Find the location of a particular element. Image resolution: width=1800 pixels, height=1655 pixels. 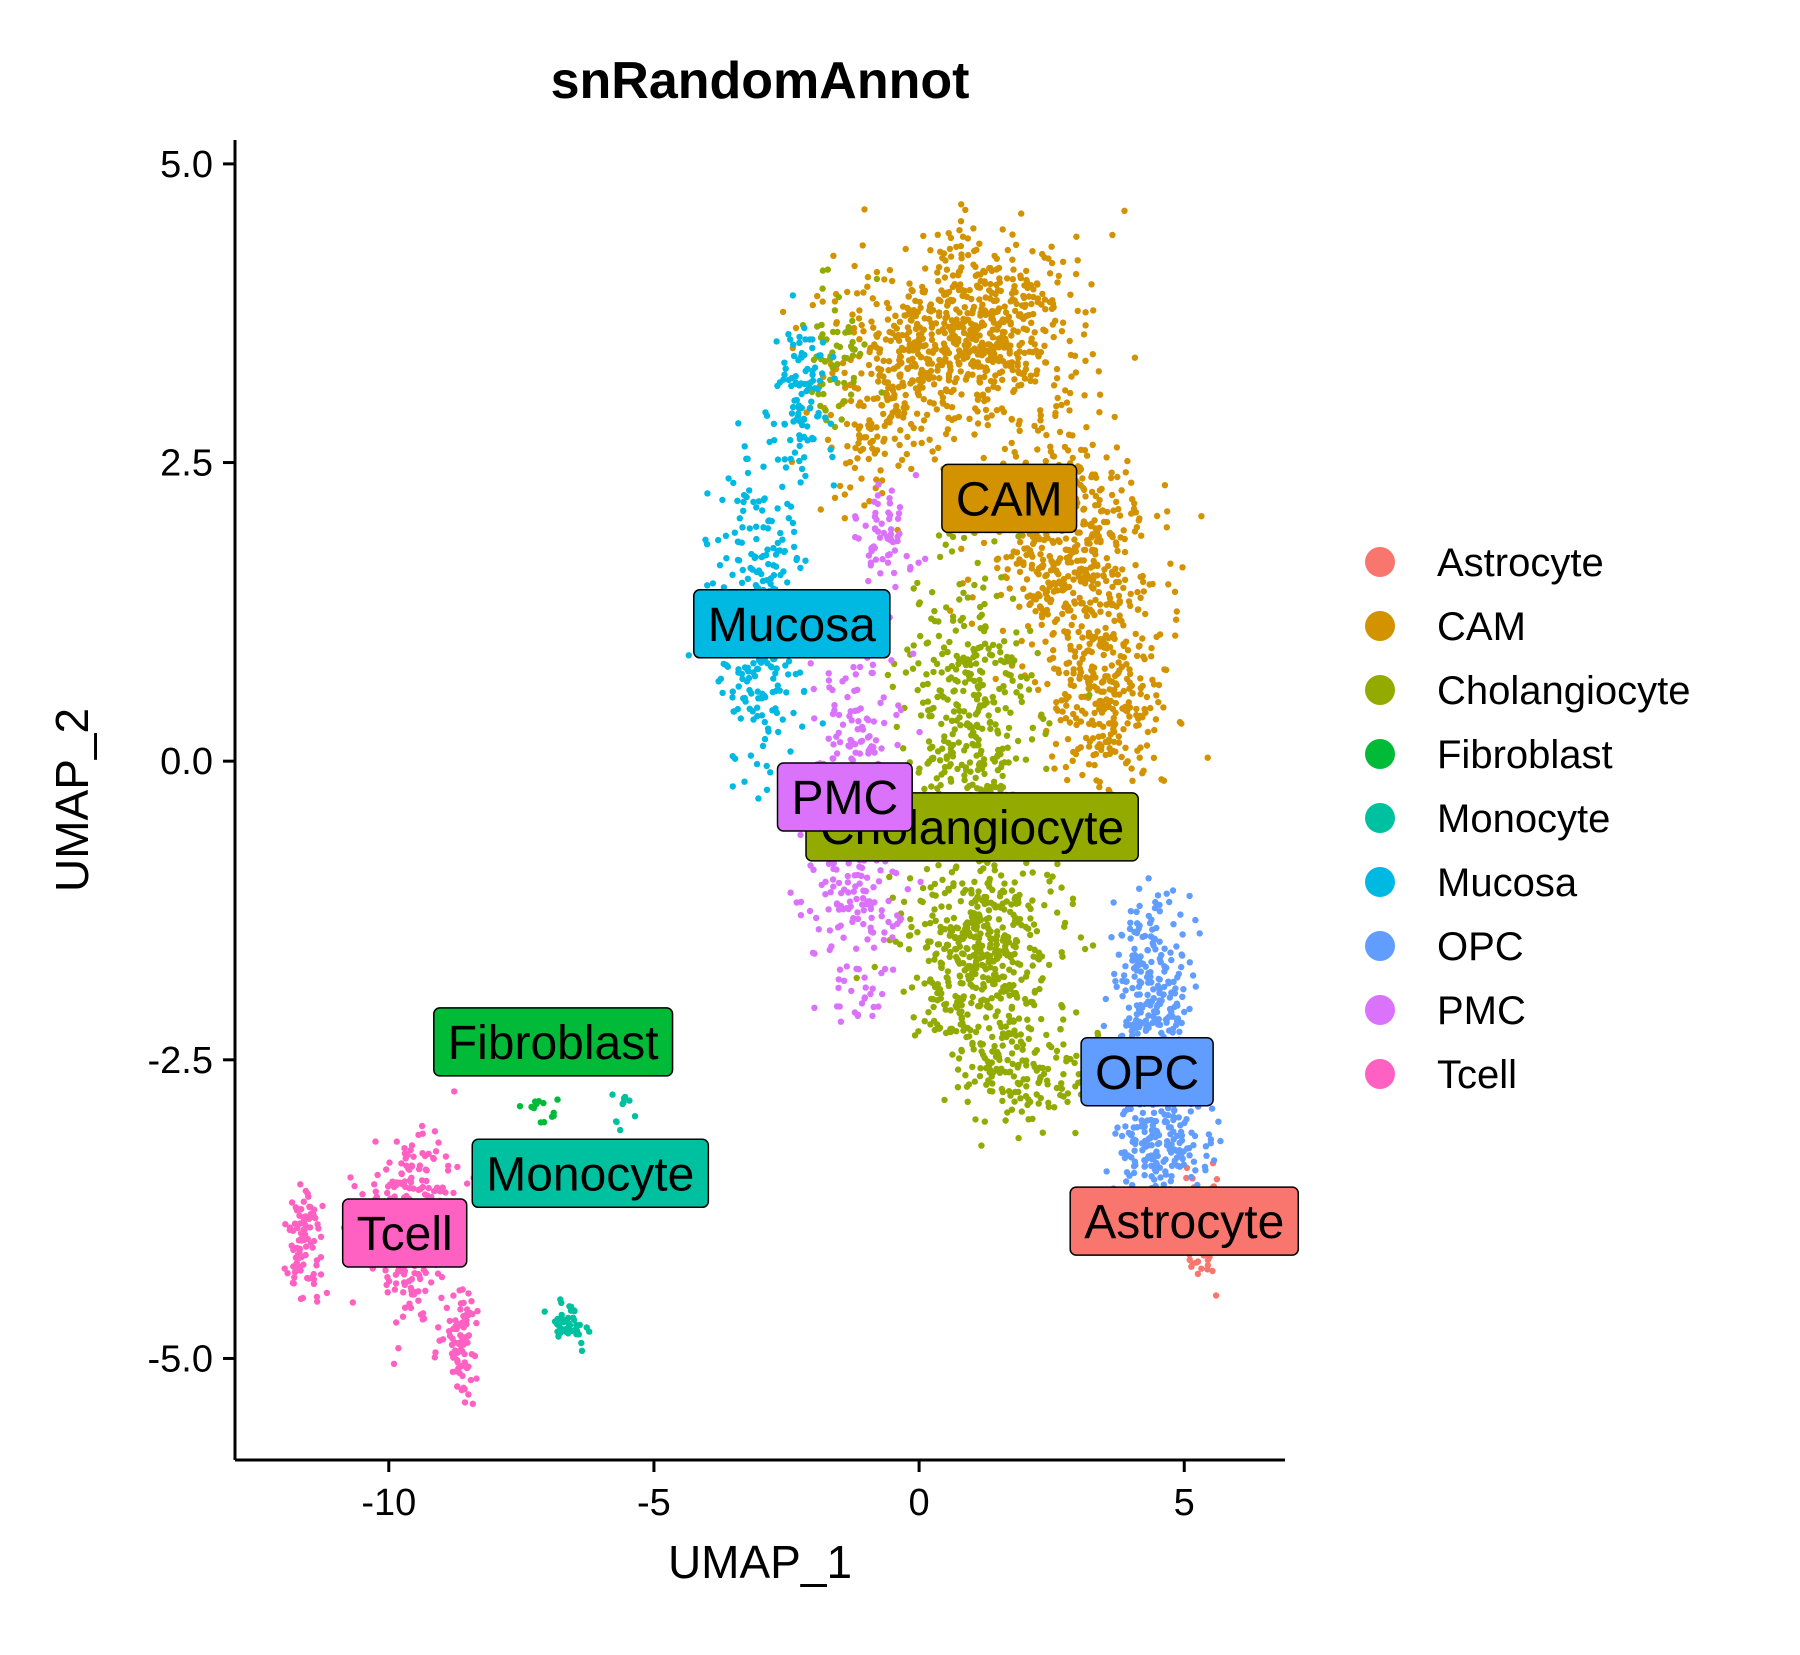

legend-item-tcell: Tcell is located at coordinates (1441, 1075).